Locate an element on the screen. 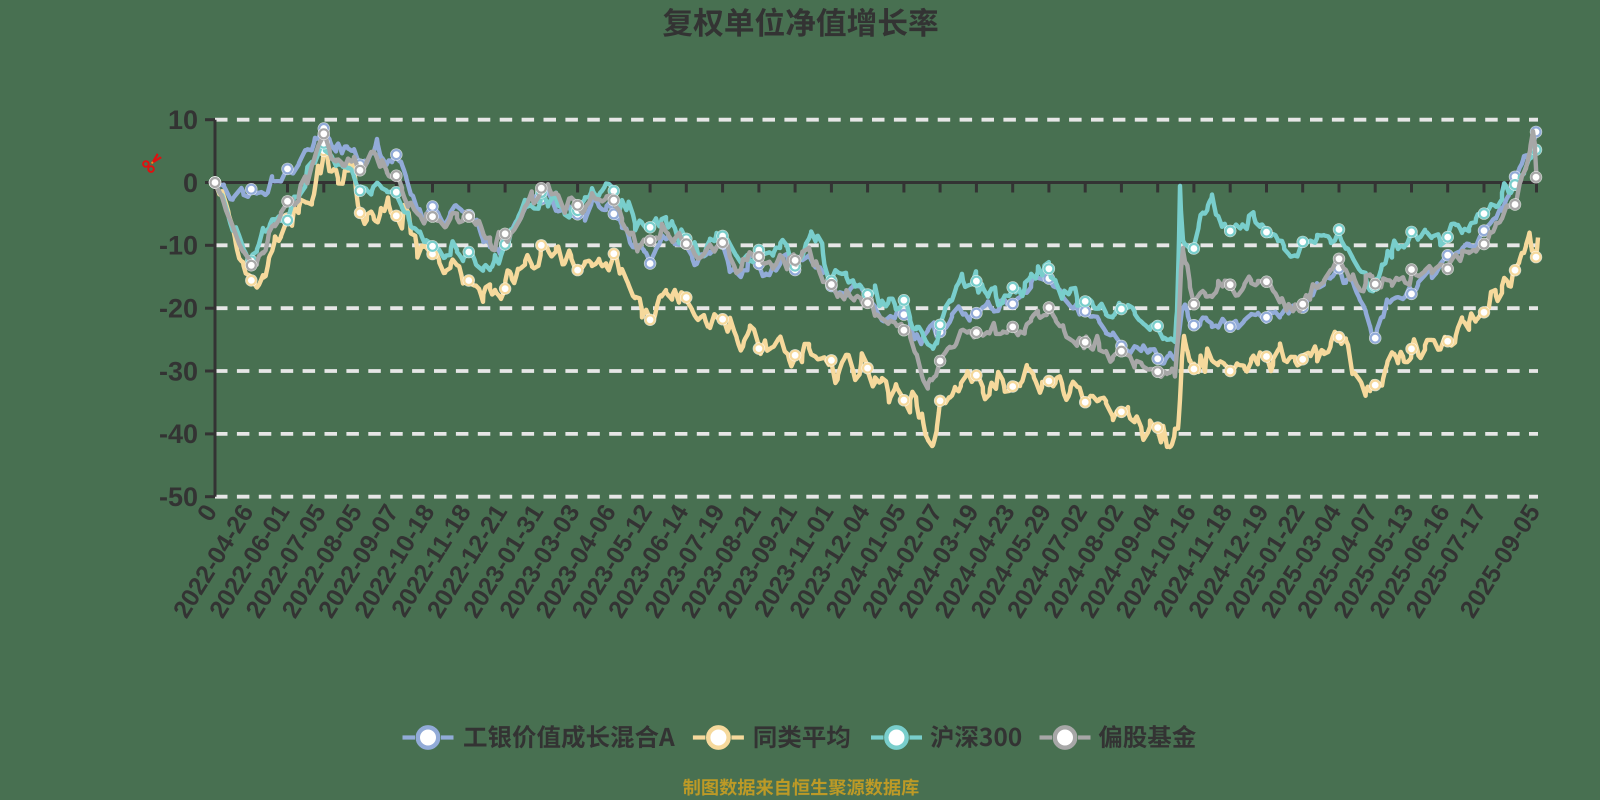  svg-text: 0 is located at coordinates (190, 183).